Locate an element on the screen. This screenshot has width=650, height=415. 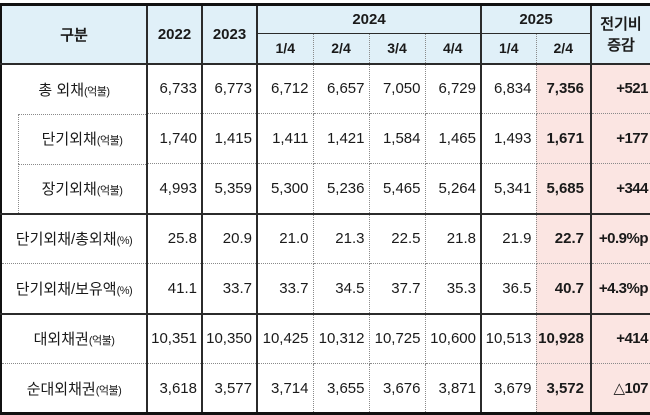
header-2025-q1: 1/4 is located at coordinates (509, 49).